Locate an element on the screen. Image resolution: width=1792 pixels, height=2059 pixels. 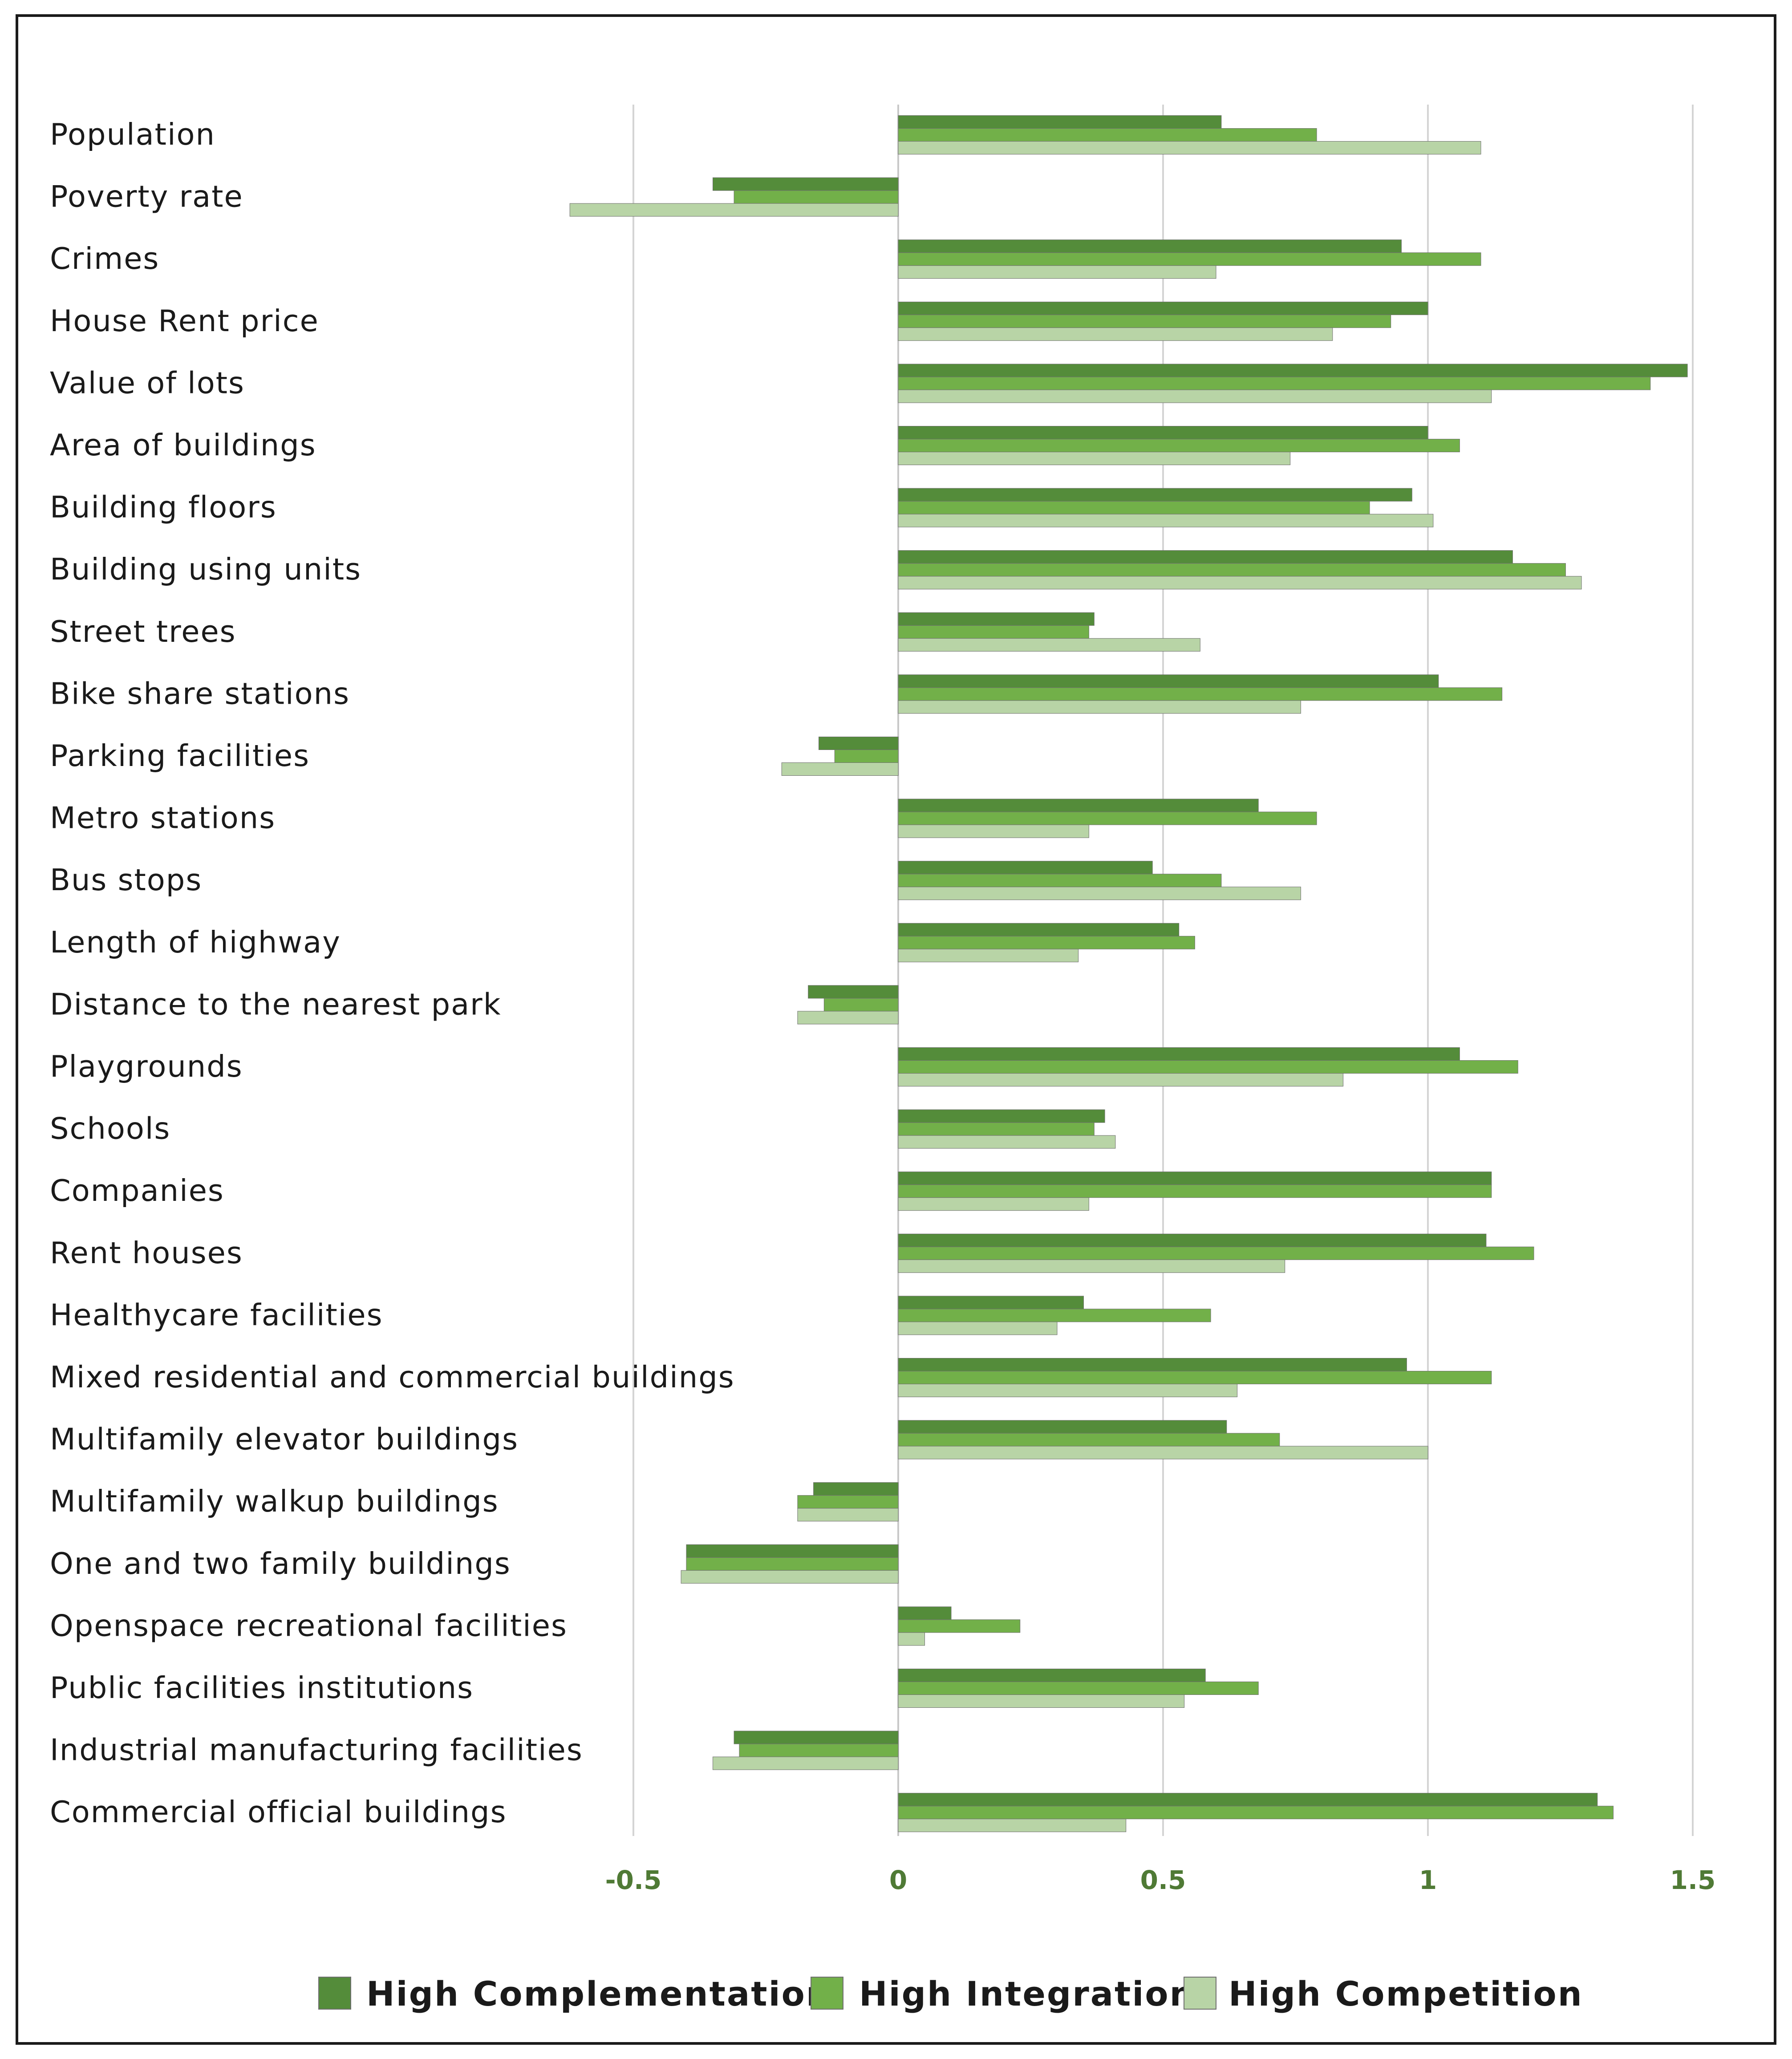
bar-high-competition-value-of-lots is located at coordinates (1195, 396).